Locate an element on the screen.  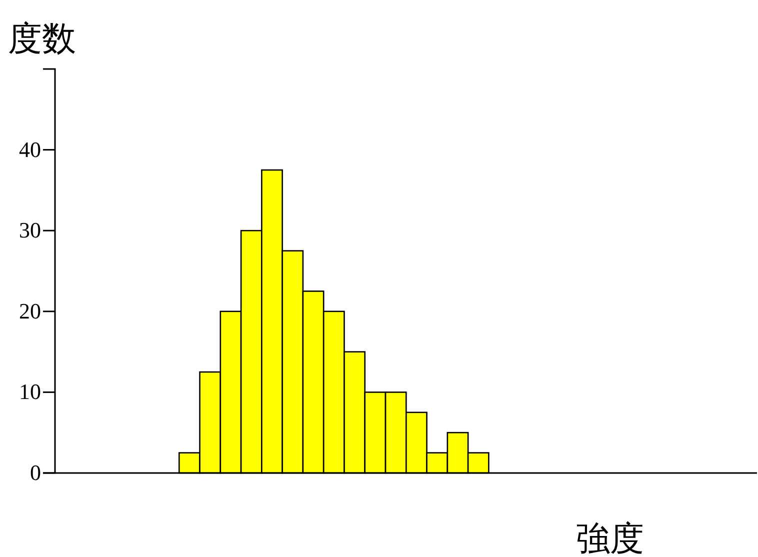
y-tick-label: 20 is located at coordinates (30, 311).